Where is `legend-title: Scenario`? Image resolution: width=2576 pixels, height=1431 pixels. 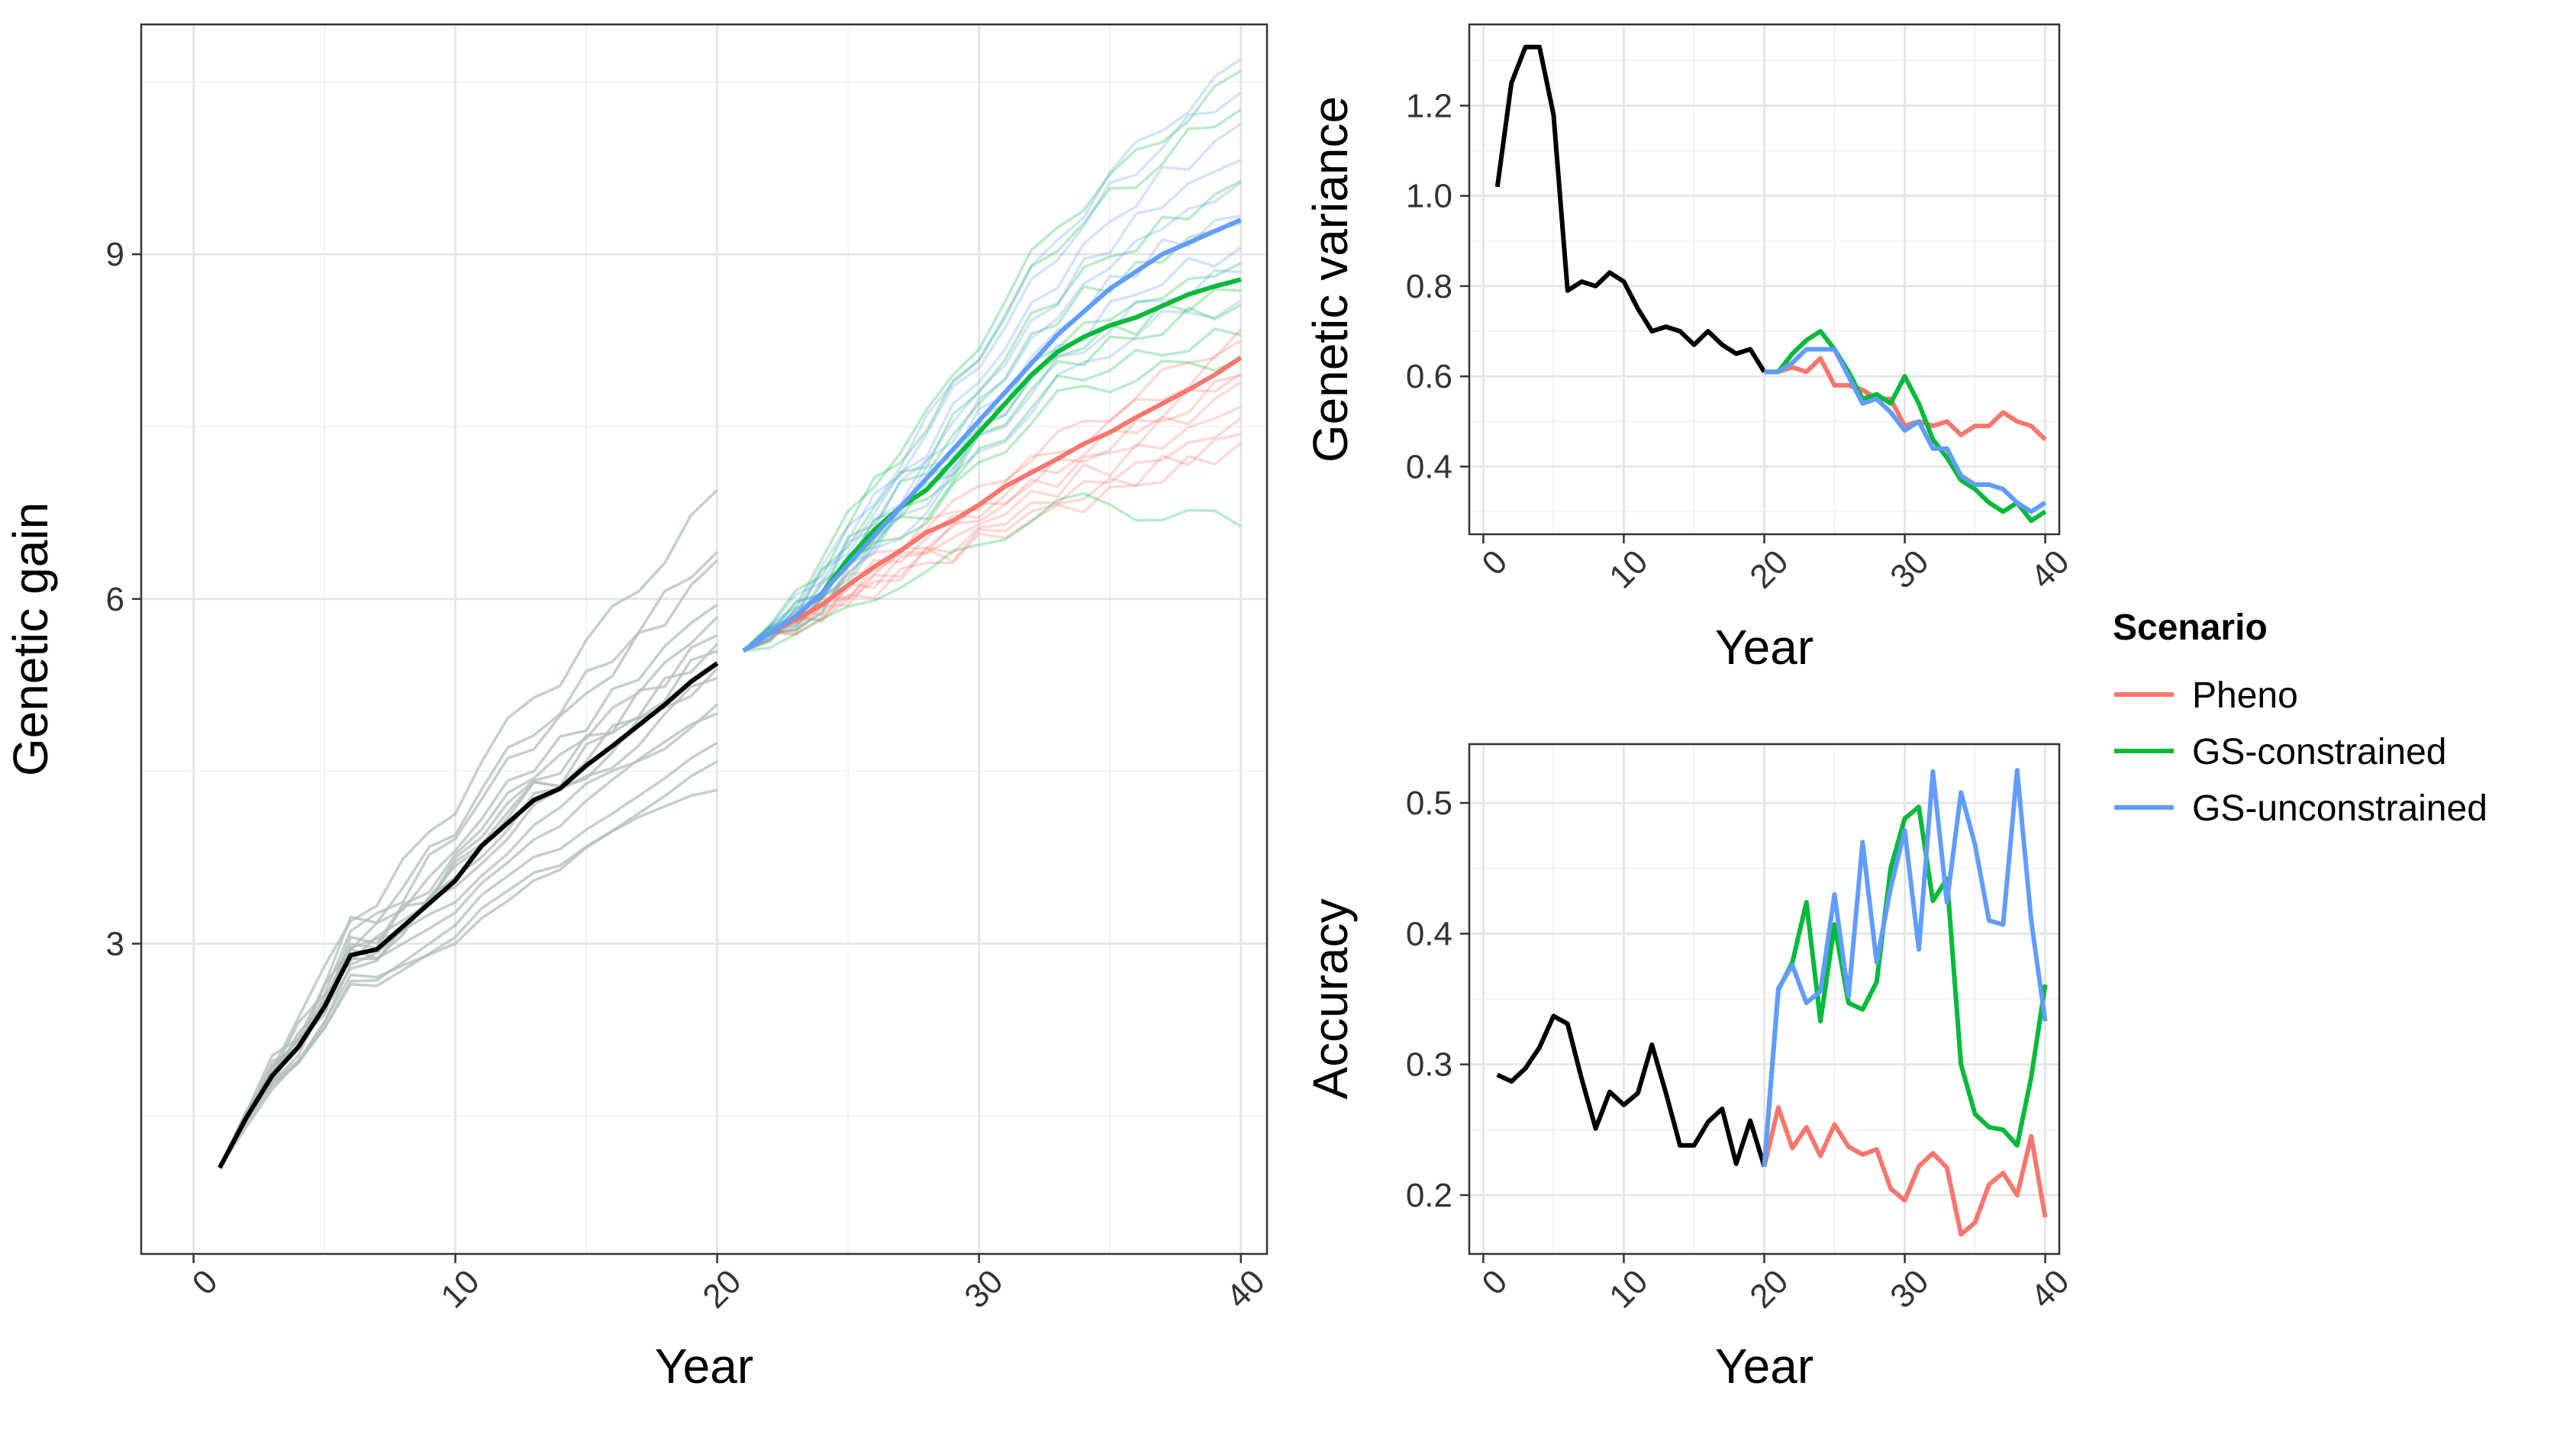
legend-title: Scenario is located at coordinates (2190, 628).